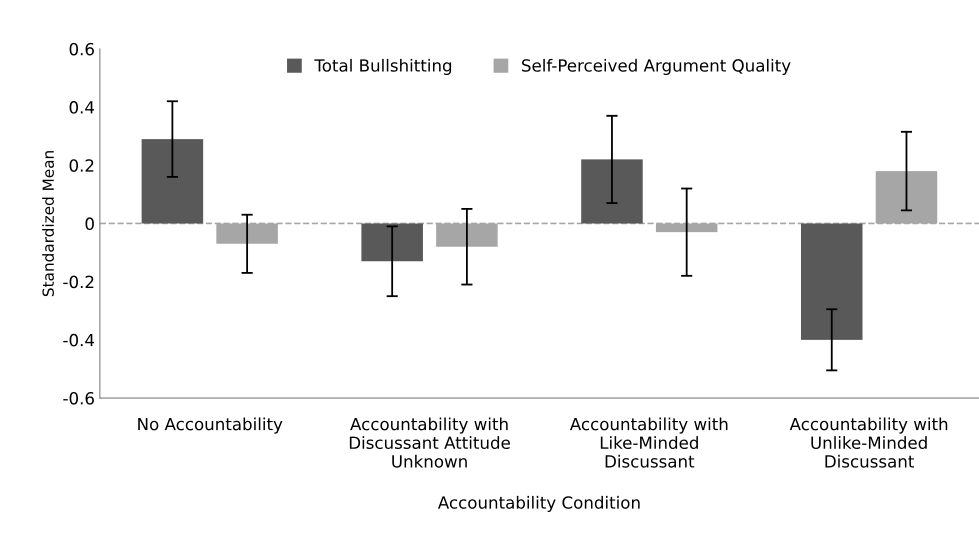  What do you see at coordinates (82, 107) in the screenshot?
I see `y-tick-label: 0.4` at bounding box center [82, 107].